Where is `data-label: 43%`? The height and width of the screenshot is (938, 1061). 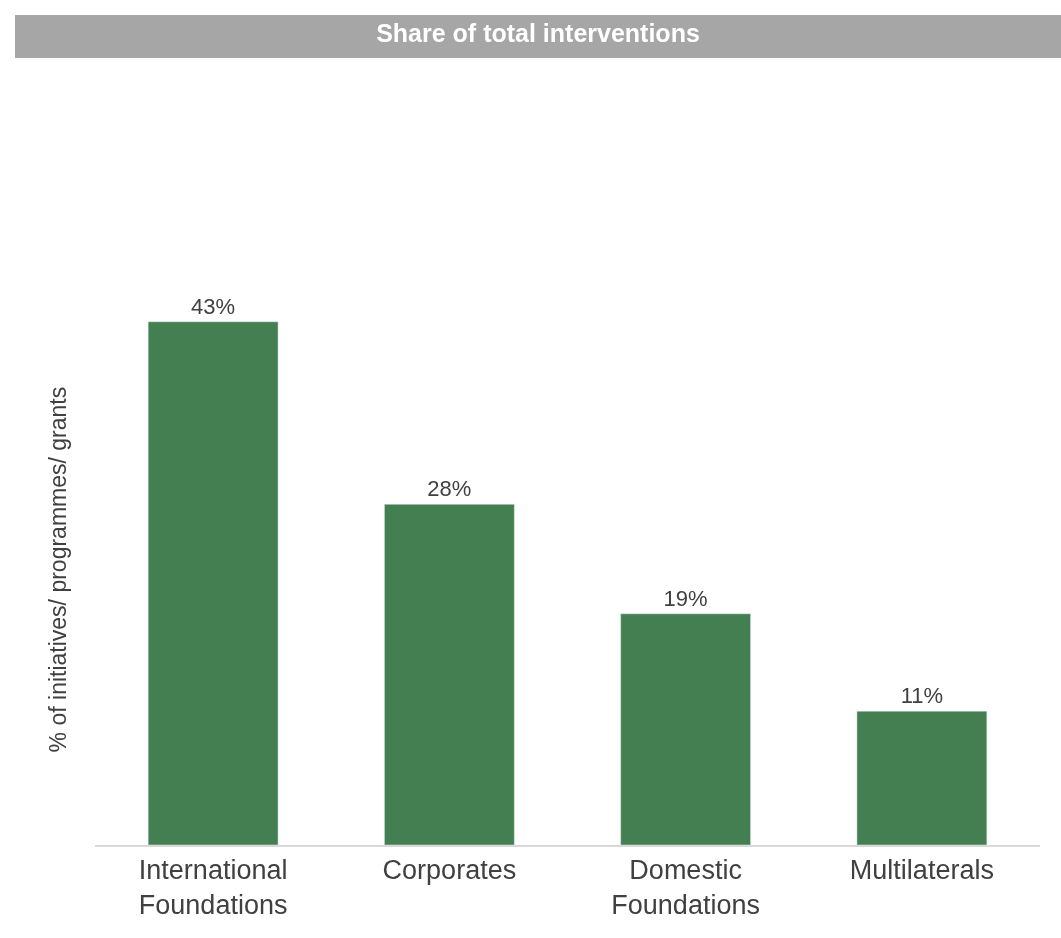
data-label: 43% is located at coordinates (213, 306).